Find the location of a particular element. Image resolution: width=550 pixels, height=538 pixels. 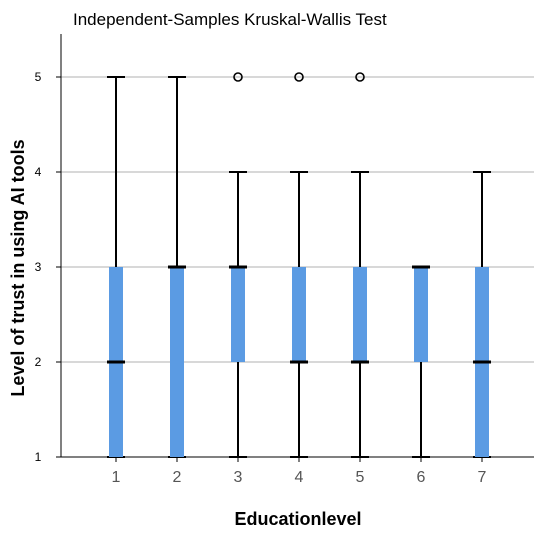

x-tick-label: 1 is located at coordinates (116, 477).